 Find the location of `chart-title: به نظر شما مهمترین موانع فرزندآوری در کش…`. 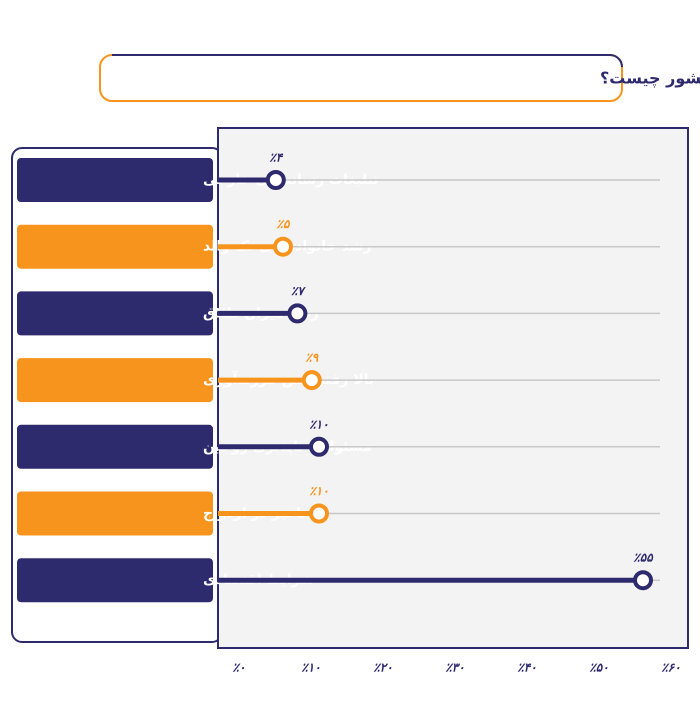

chart-title: به نظر شما مهمترین موانع فرزندآوری در کش… is located at coordinates (650, 78).